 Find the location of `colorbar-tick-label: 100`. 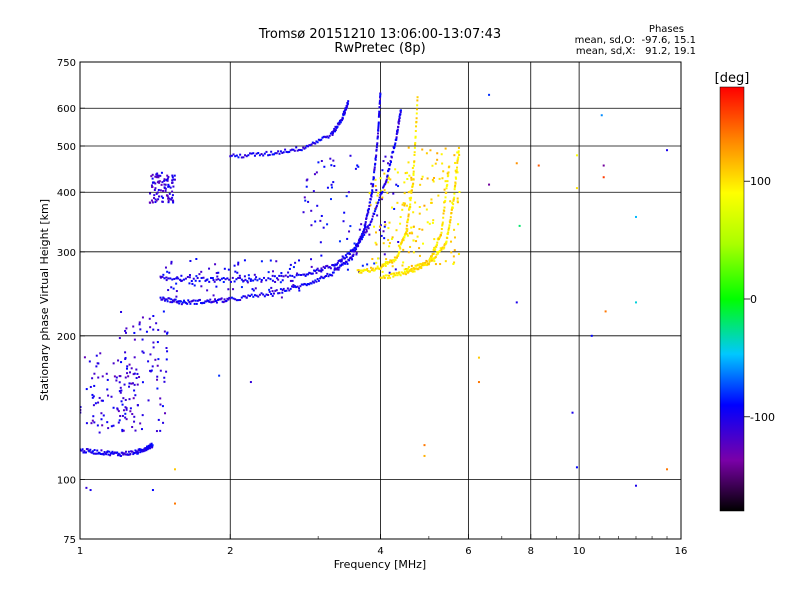

colorbar-tick-label: 100 is located at coordinates (760, 181).